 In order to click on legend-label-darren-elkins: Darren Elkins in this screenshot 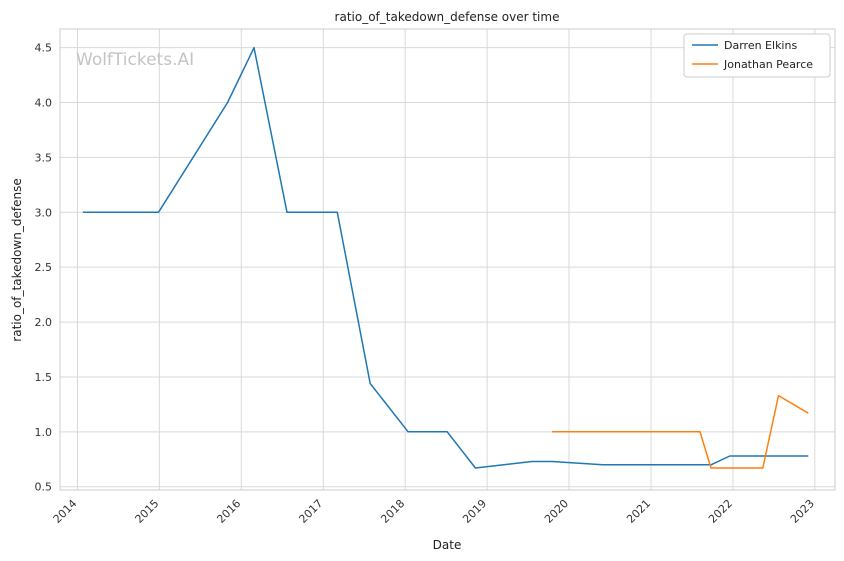, I will do `click(760, 45)`.